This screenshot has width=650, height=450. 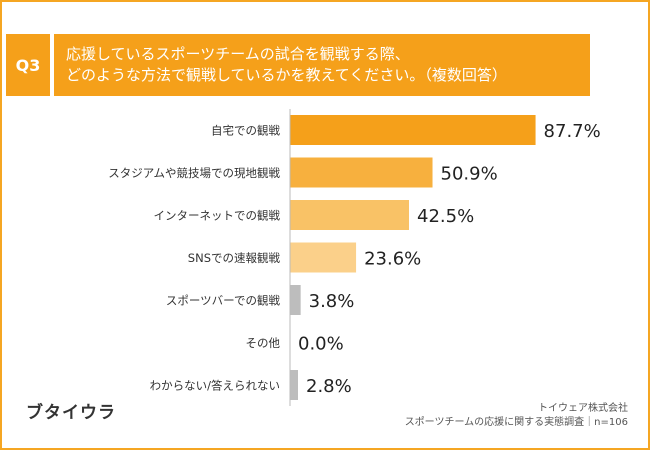 I want to click on category-label: インターネットでの観戦, so click(x=217, y=216).